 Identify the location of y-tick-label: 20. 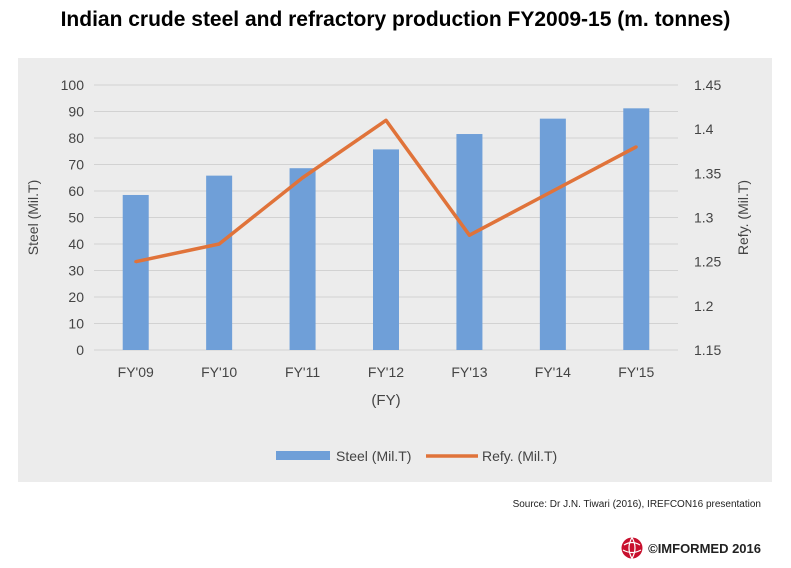
(76, 297).